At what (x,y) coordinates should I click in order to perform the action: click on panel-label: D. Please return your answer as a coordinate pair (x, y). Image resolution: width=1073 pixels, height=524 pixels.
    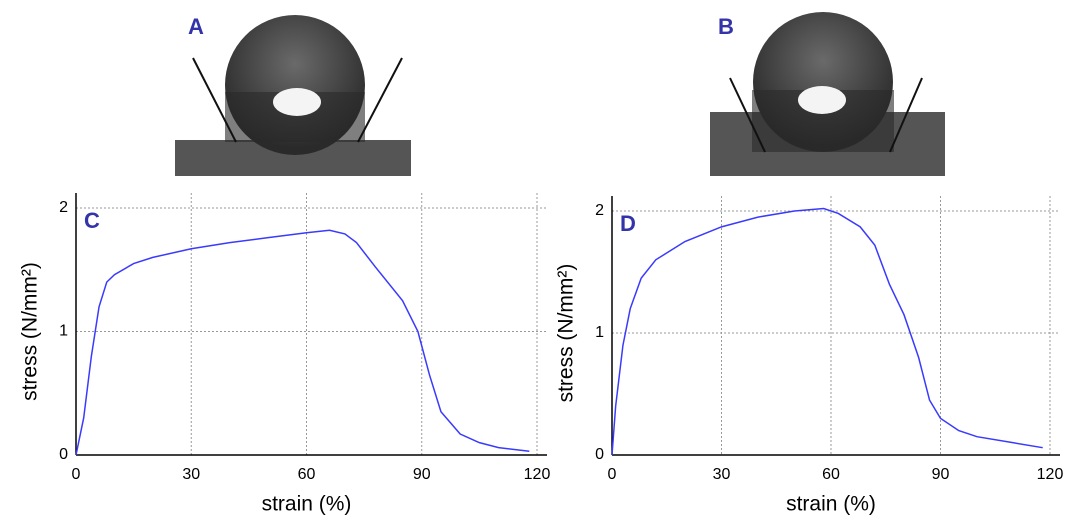
    Looking at the image, I should click on (628, 223).